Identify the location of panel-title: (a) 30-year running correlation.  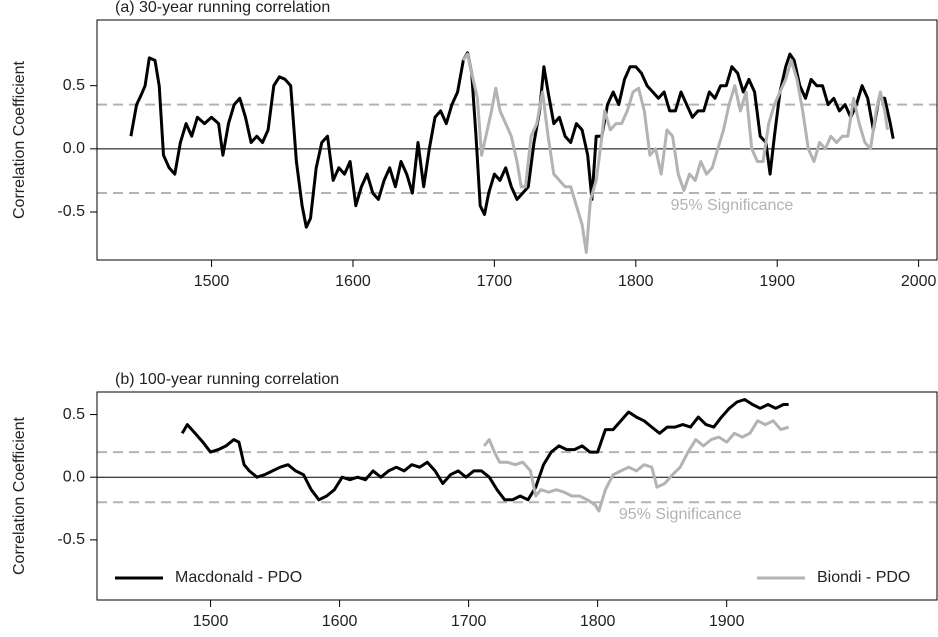
(222, 8).